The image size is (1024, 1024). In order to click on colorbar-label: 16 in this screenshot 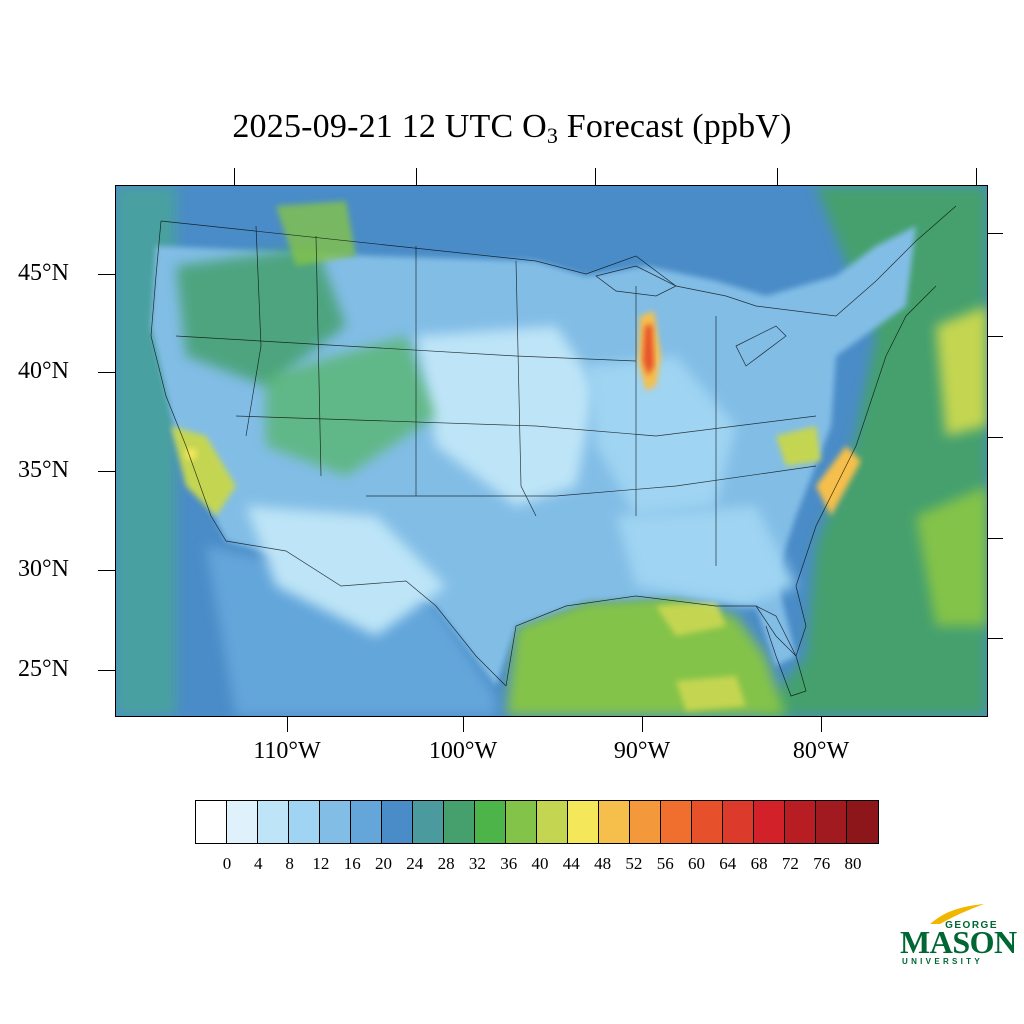, I will do `click(352, 863)`.